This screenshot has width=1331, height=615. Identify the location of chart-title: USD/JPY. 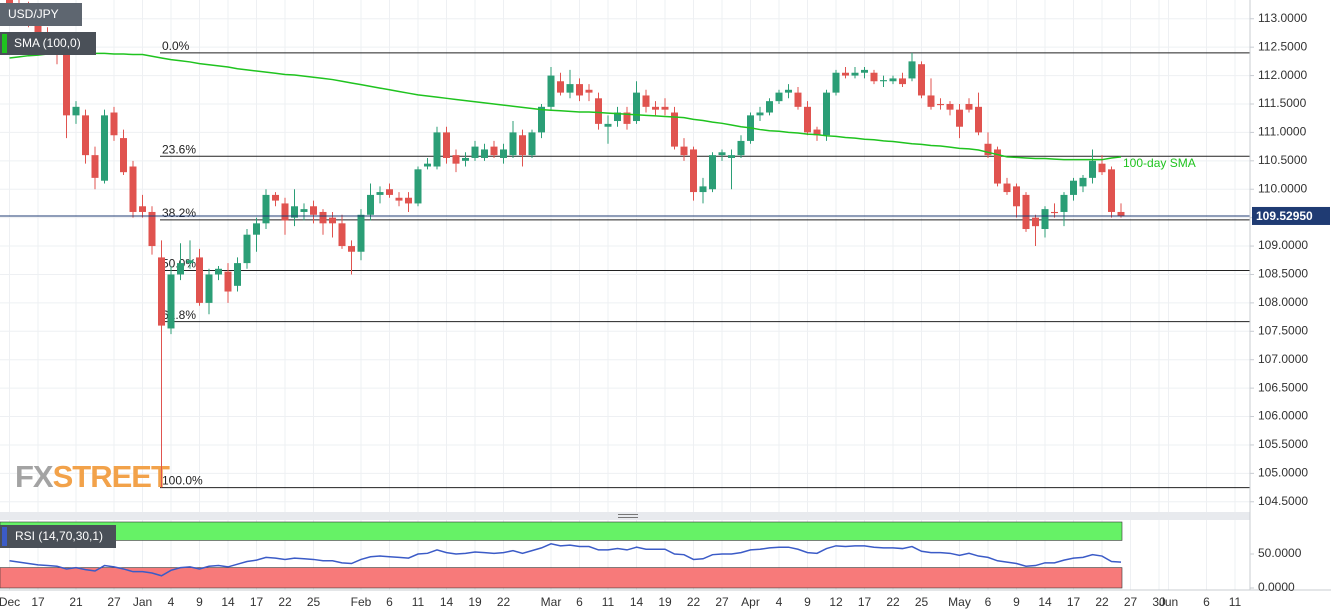
(33, 14).